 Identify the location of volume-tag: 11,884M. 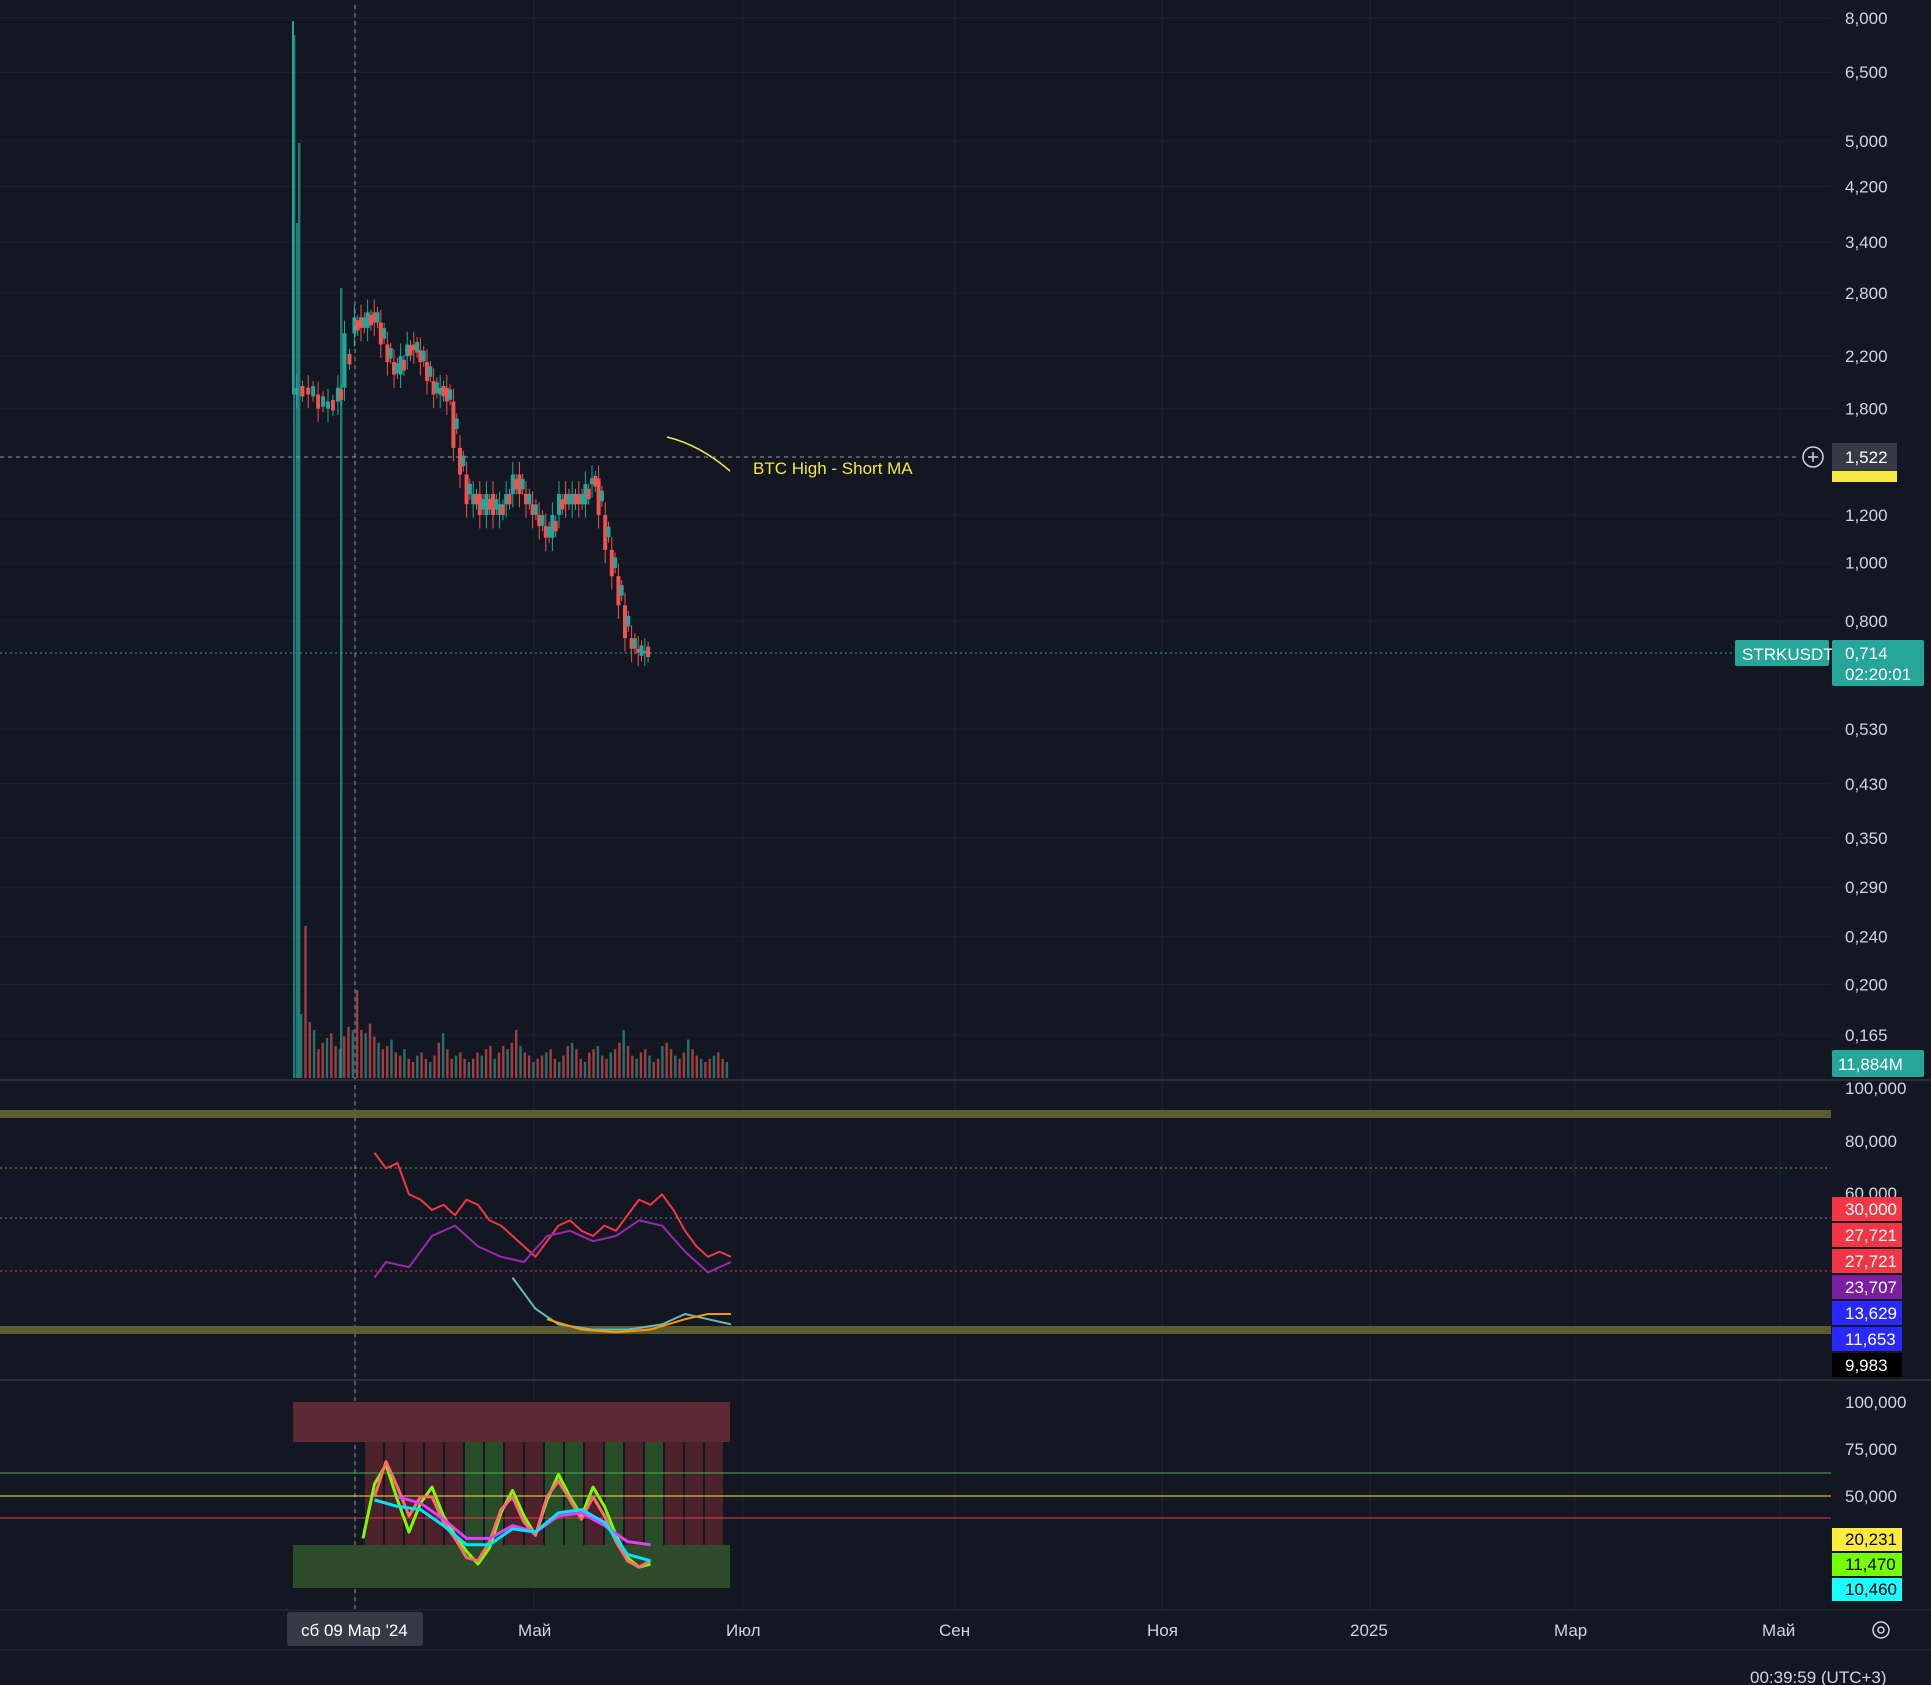
(1878, 1063).